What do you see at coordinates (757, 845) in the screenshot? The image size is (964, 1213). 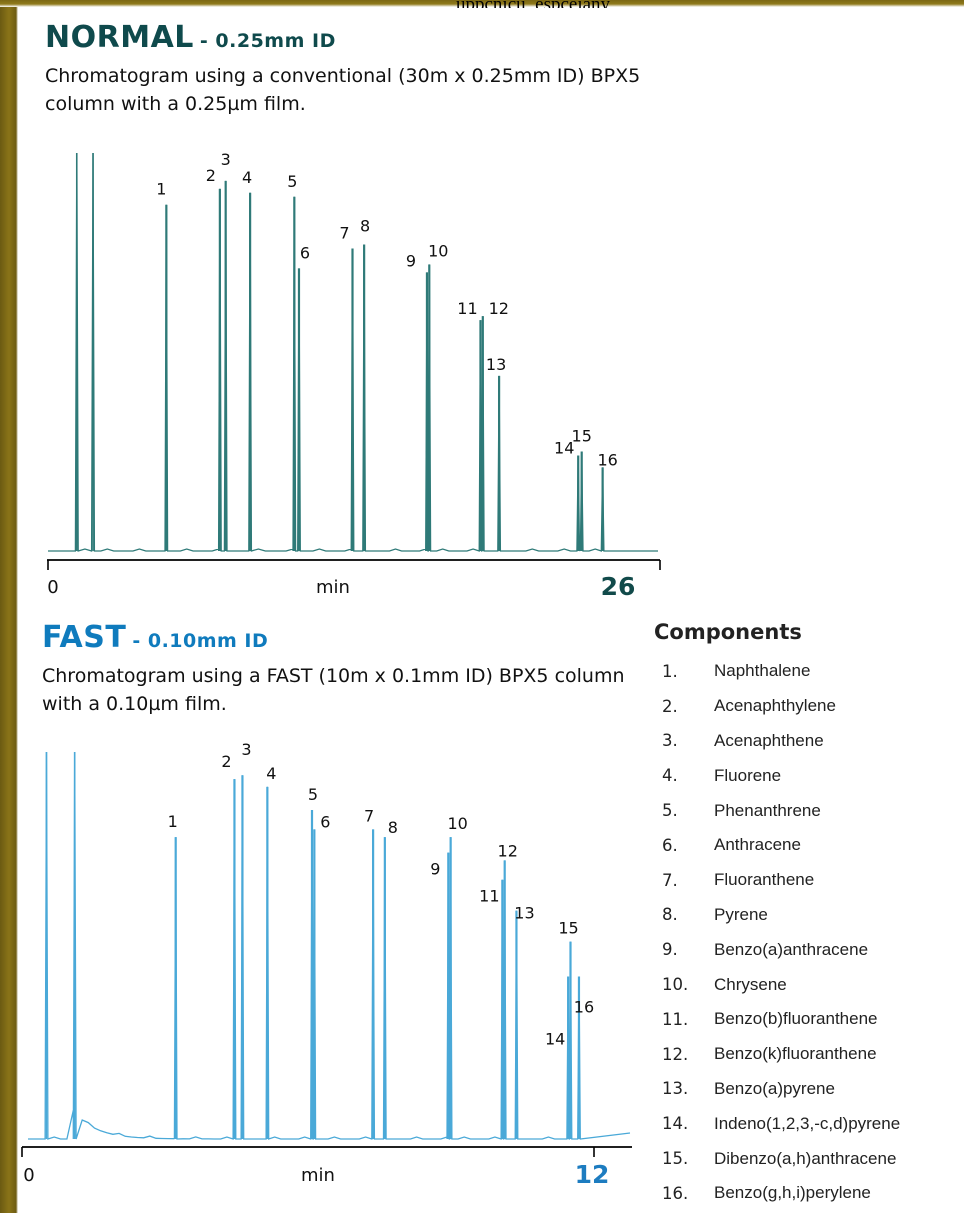 I see `component-name: Anthracene` at bounding box center [757, 845].